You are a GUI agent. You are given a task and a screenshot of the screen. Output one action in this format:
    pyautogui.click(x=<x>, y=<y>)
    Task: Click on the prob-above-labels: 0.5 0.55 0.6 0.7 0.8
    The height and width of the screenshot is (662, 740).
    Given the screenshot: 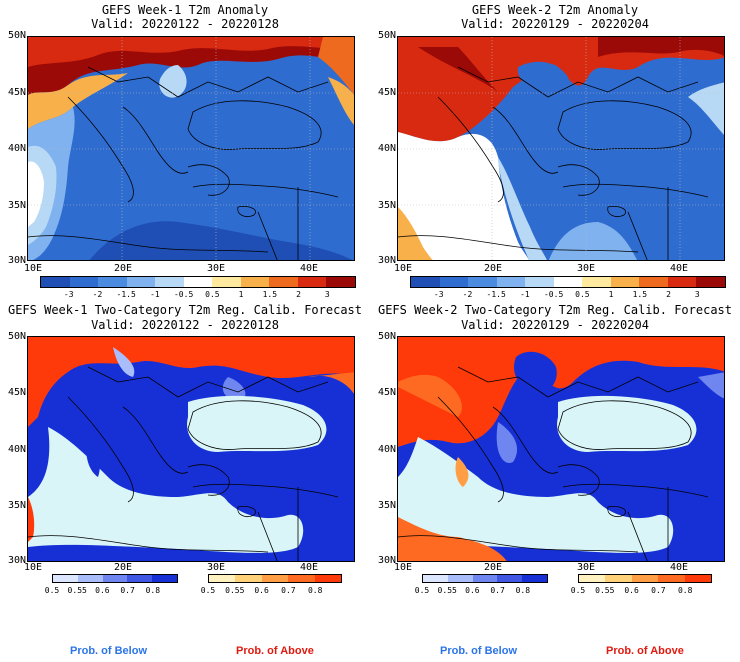 What is the action you would take?
    pyautogui.click(x=271, y=591)
    